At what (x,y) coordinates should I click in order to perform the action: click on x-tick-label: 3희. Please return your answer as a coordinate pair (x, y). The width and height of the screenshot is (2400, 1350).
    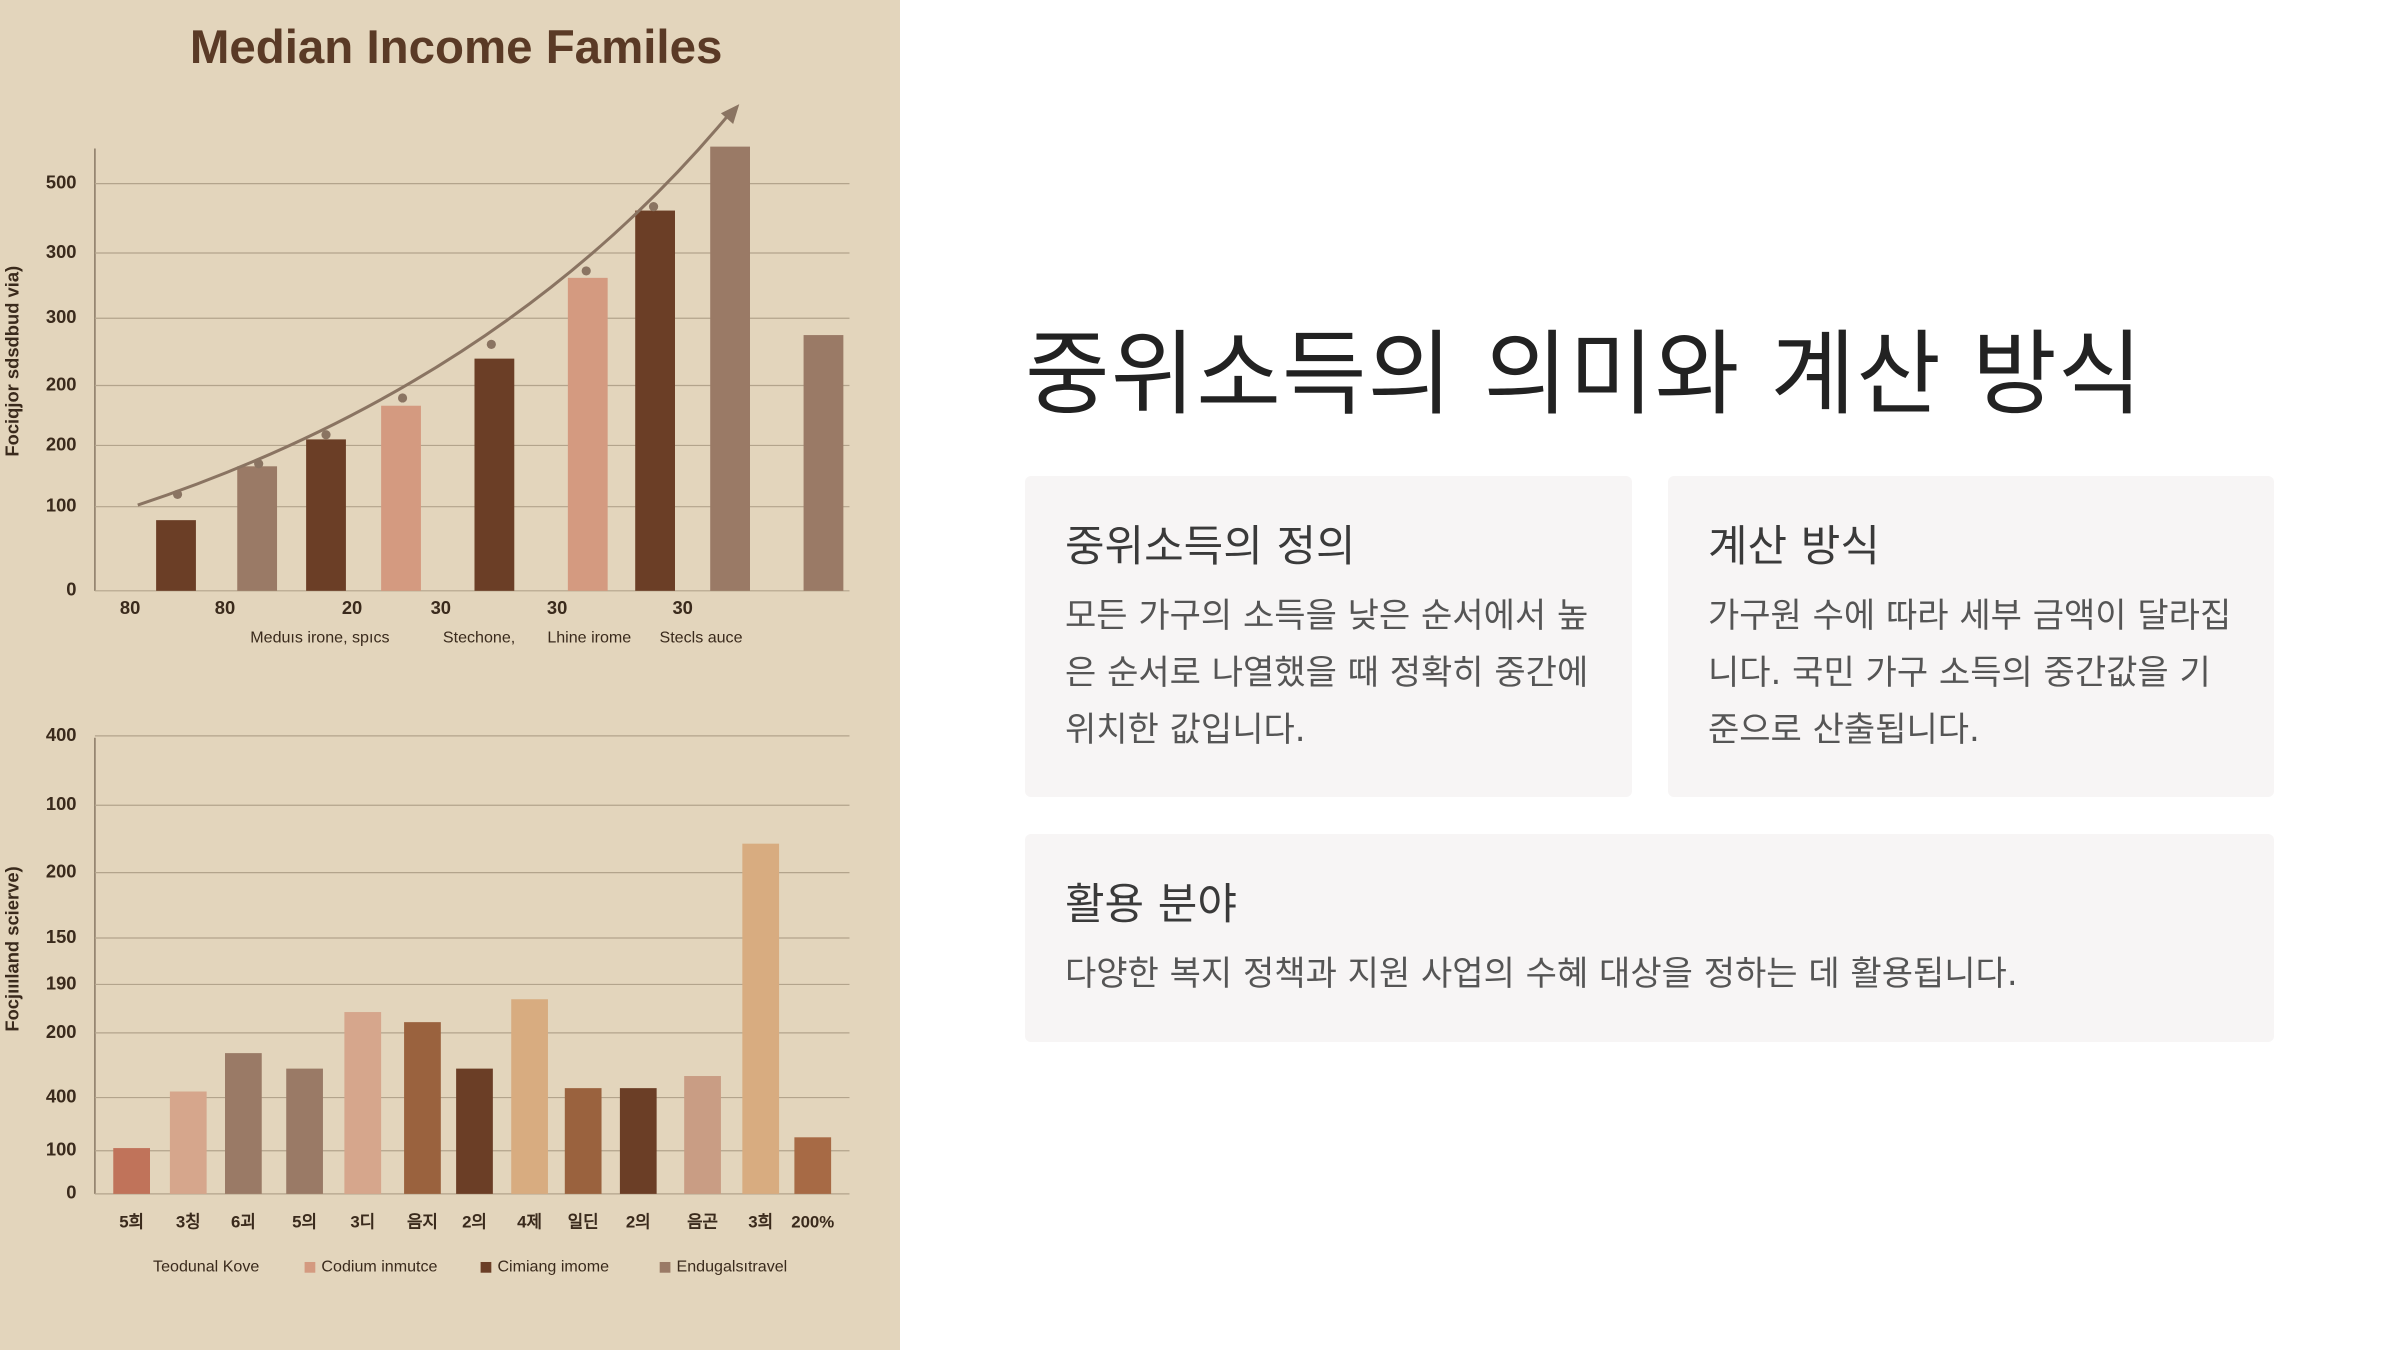
    Looking at the image, I should click on (760, 1221).